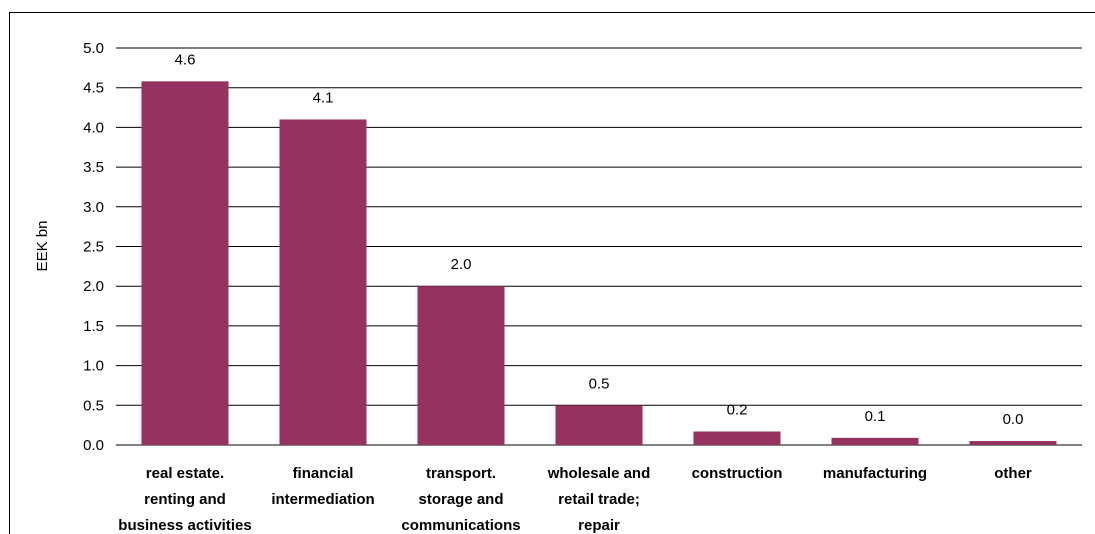 Image resolution: width=1095 pixels, height=534 pixels. What do you see at coordinates (93, 127) in the screenshot?
I see `y-tick-label: 4.0` at bounding box center [93, 127].